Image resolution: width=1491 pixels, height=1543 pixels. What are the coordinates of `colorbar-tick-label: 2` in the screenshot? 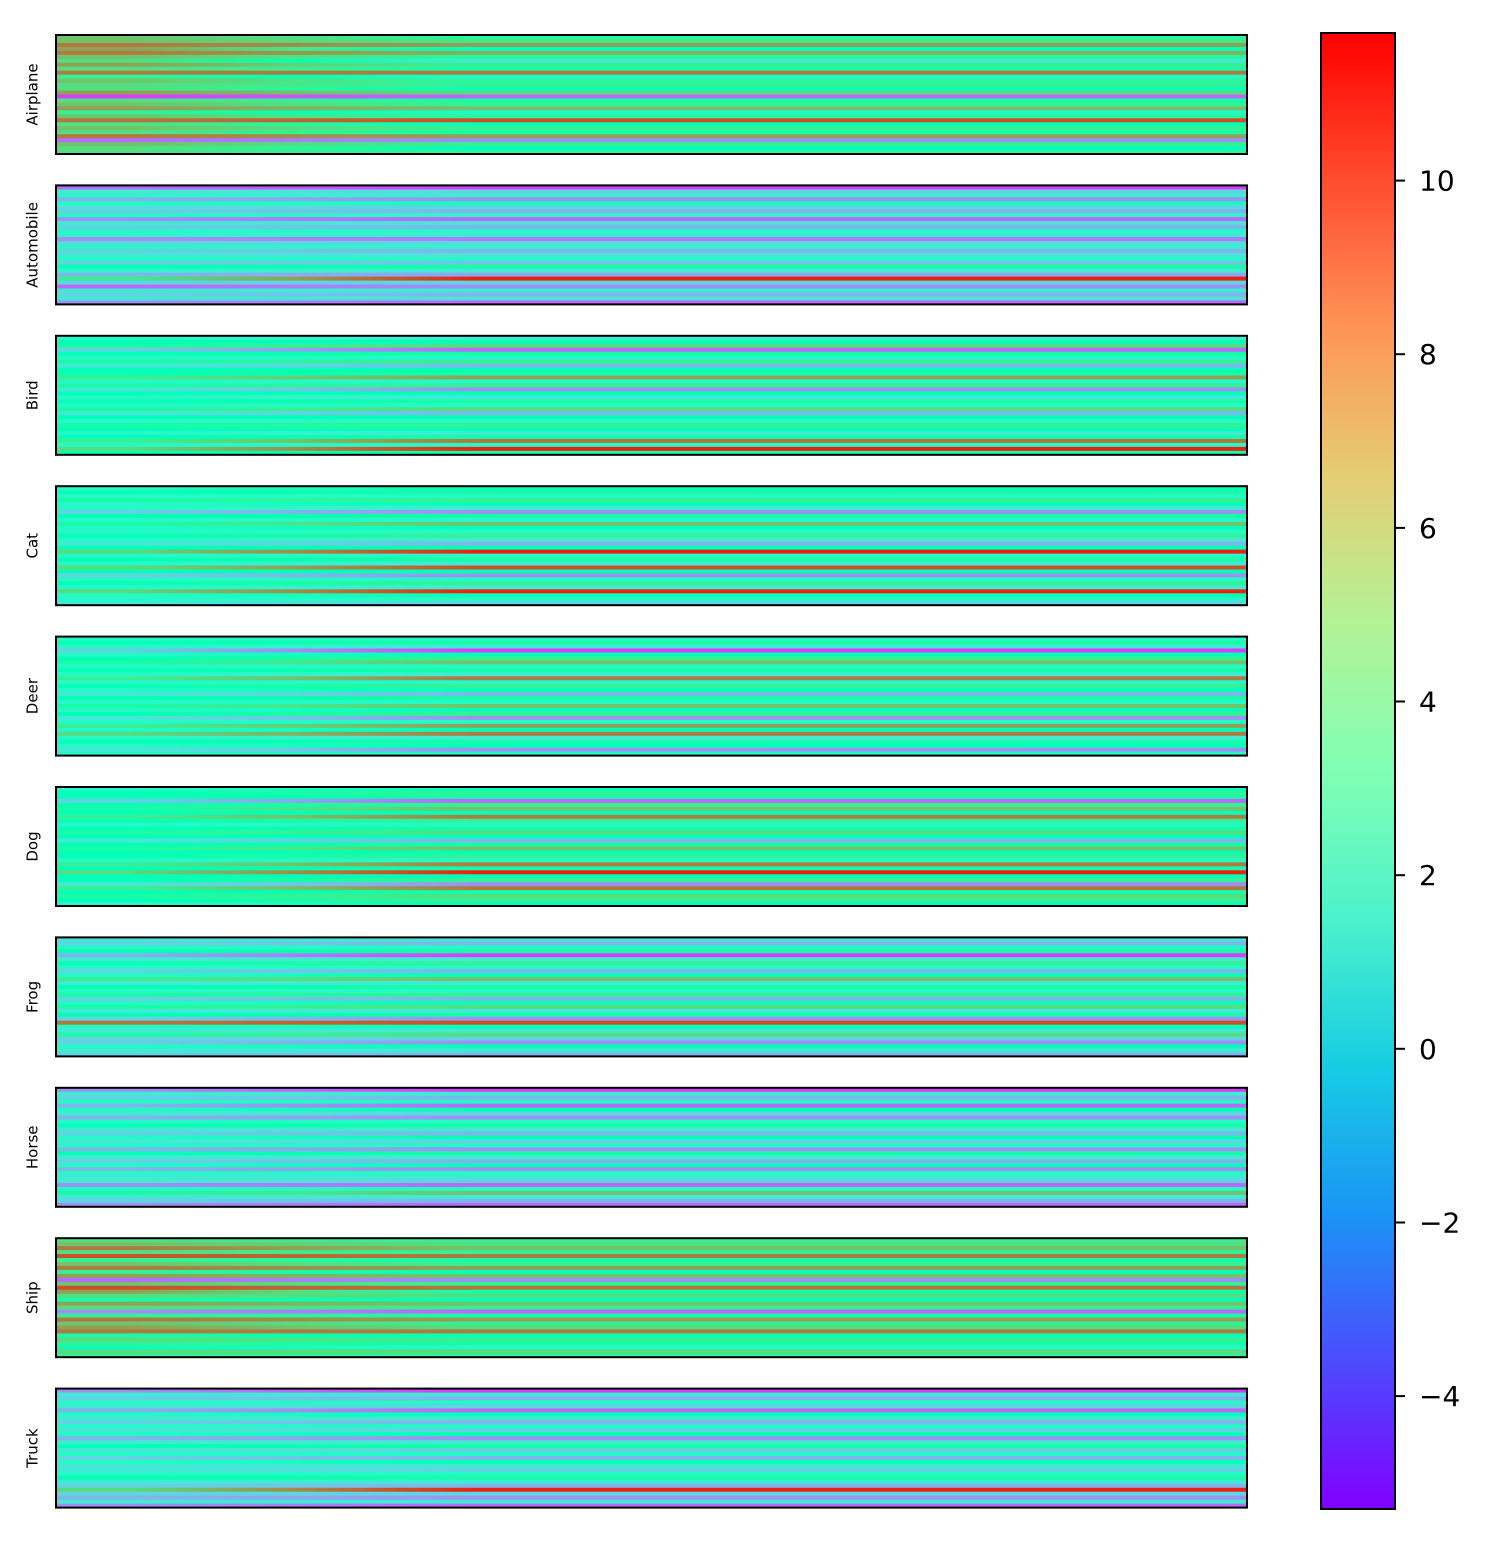 It's located at (1428, 875).